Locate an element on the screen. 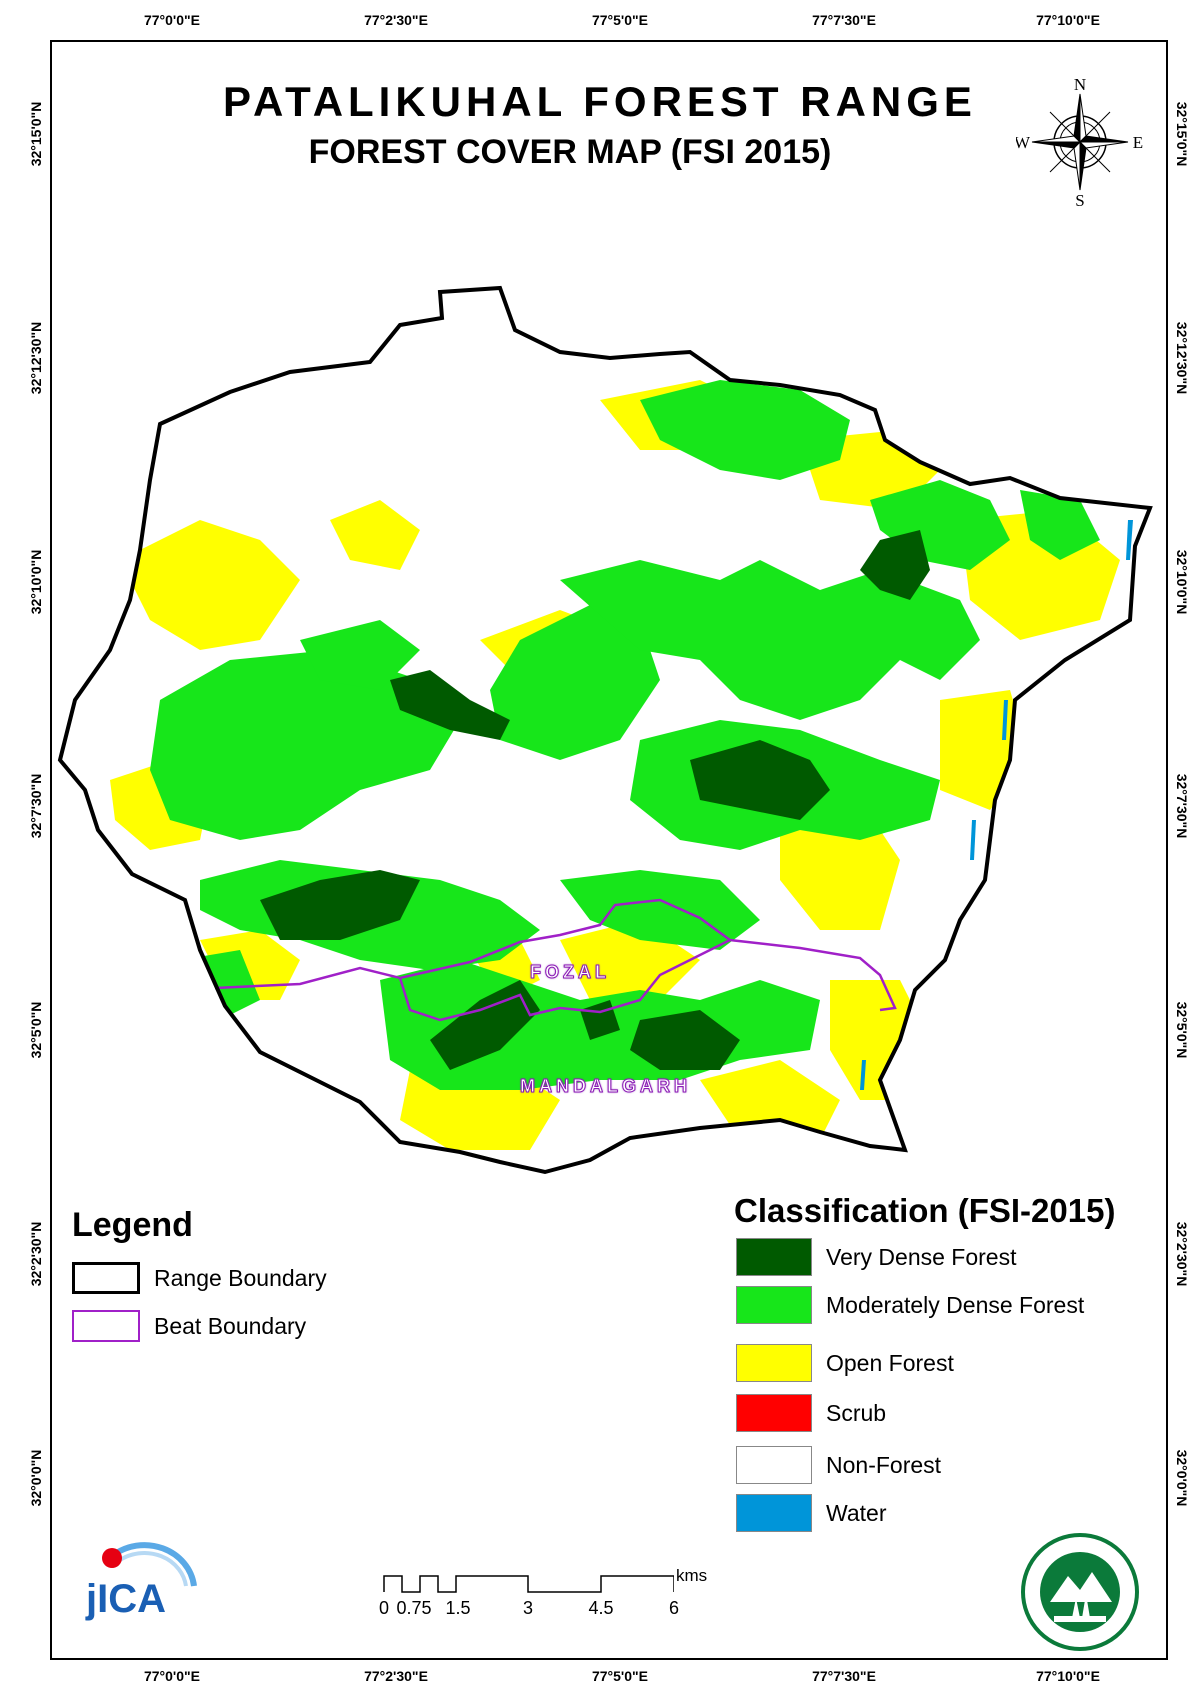 This screenshot has height=1696, width=1200. scale-label: 1.5 is located at coordinates (458, 1608).